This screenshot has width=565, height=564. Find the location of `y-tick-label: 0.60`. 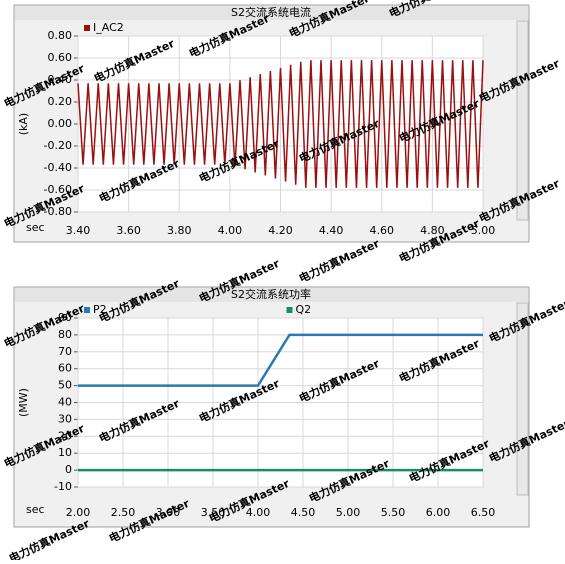

y-tick-label: 0.60 is located at coordinates (60, 57).